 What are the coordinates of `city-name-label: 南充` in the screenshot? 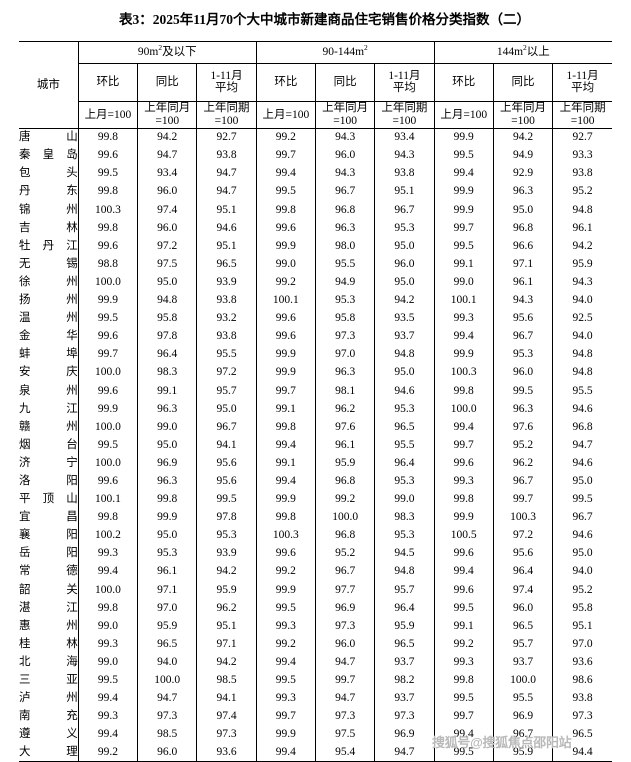 It's located at (48, 716).